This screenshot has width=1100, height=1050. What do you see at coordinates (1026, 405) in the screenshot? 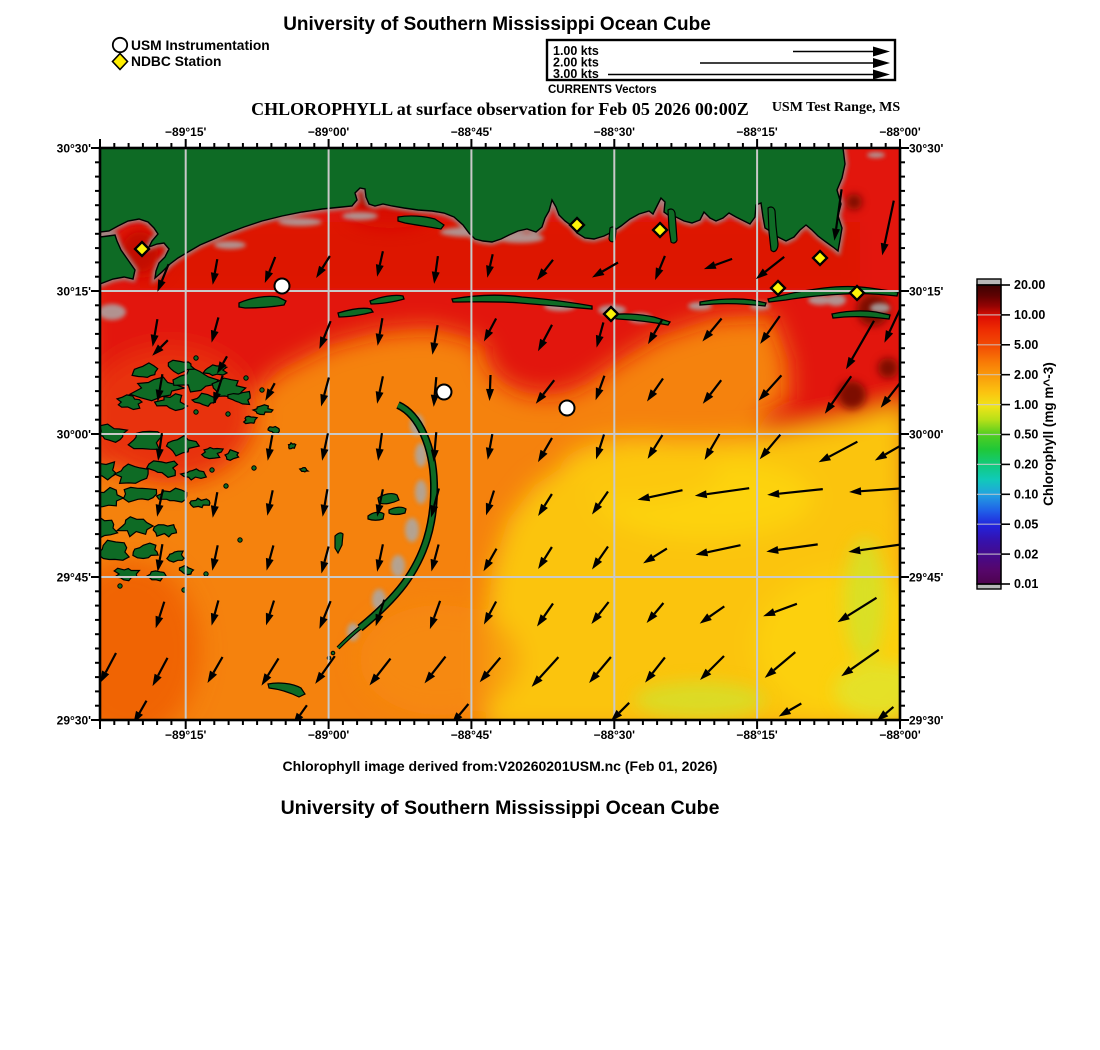
I see `svg-text: 1.00` at bounding box center [1026, 405].